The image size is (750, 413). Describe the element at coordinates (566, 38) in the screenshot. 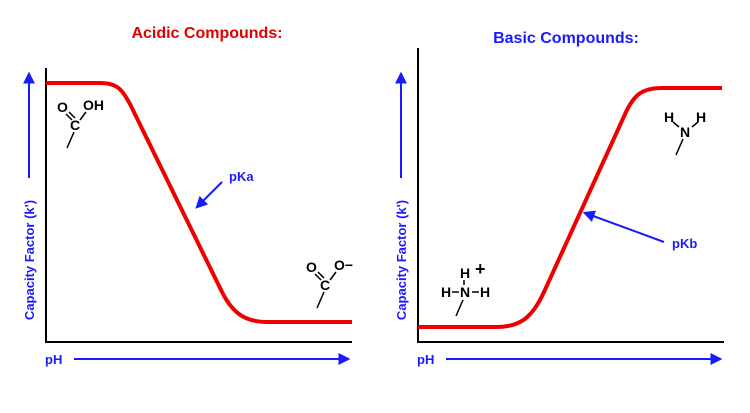

I see `panel-title: Basic Compounds:` at that location.